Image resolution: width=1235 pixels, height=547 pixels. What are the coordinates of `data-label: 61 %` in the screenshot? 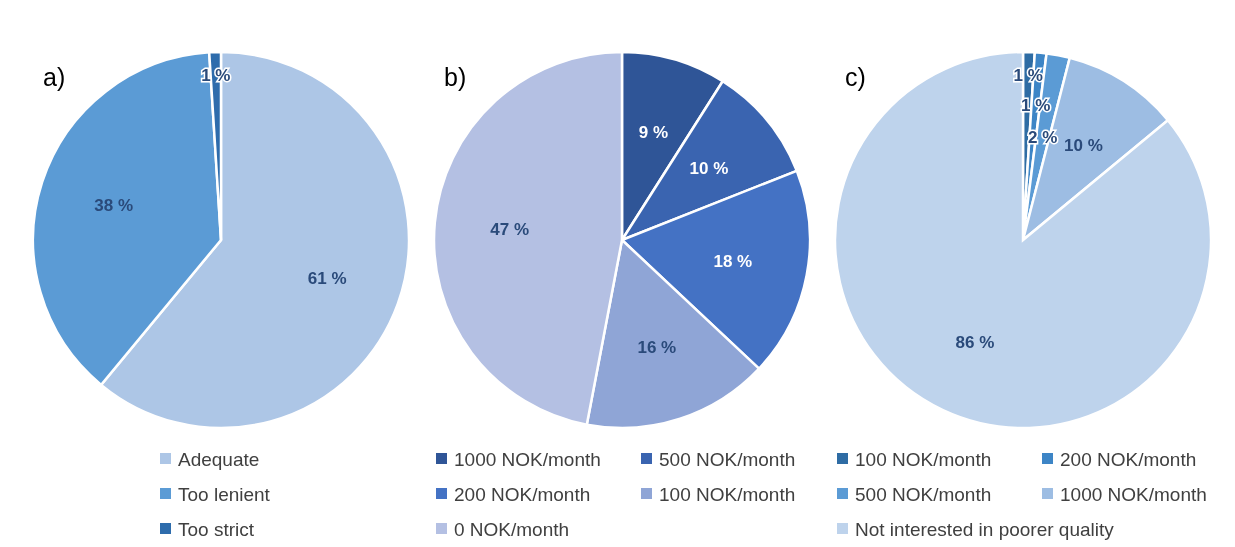 It's located at (327, 279).